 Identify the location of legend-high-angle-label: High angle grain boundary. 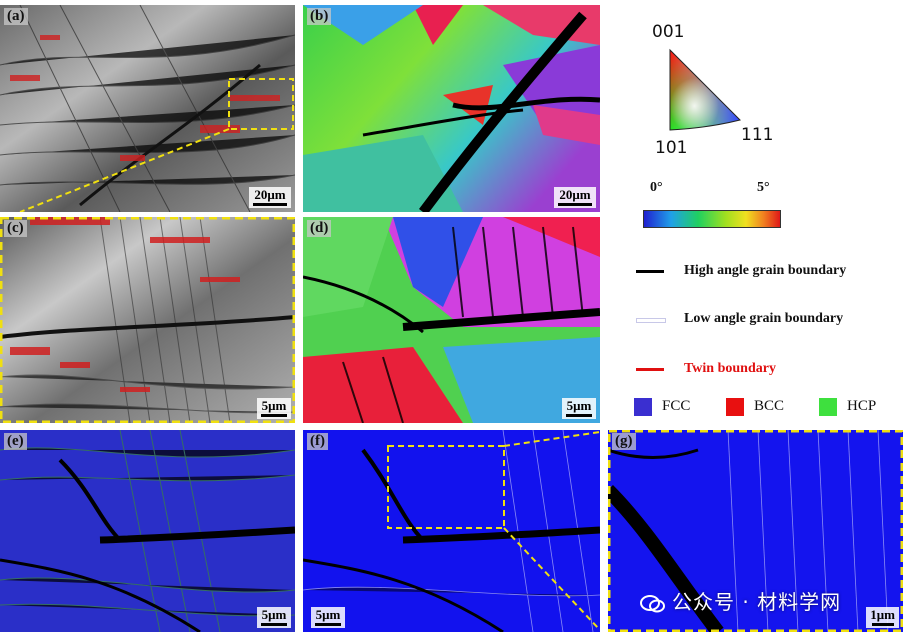
(765, 270).